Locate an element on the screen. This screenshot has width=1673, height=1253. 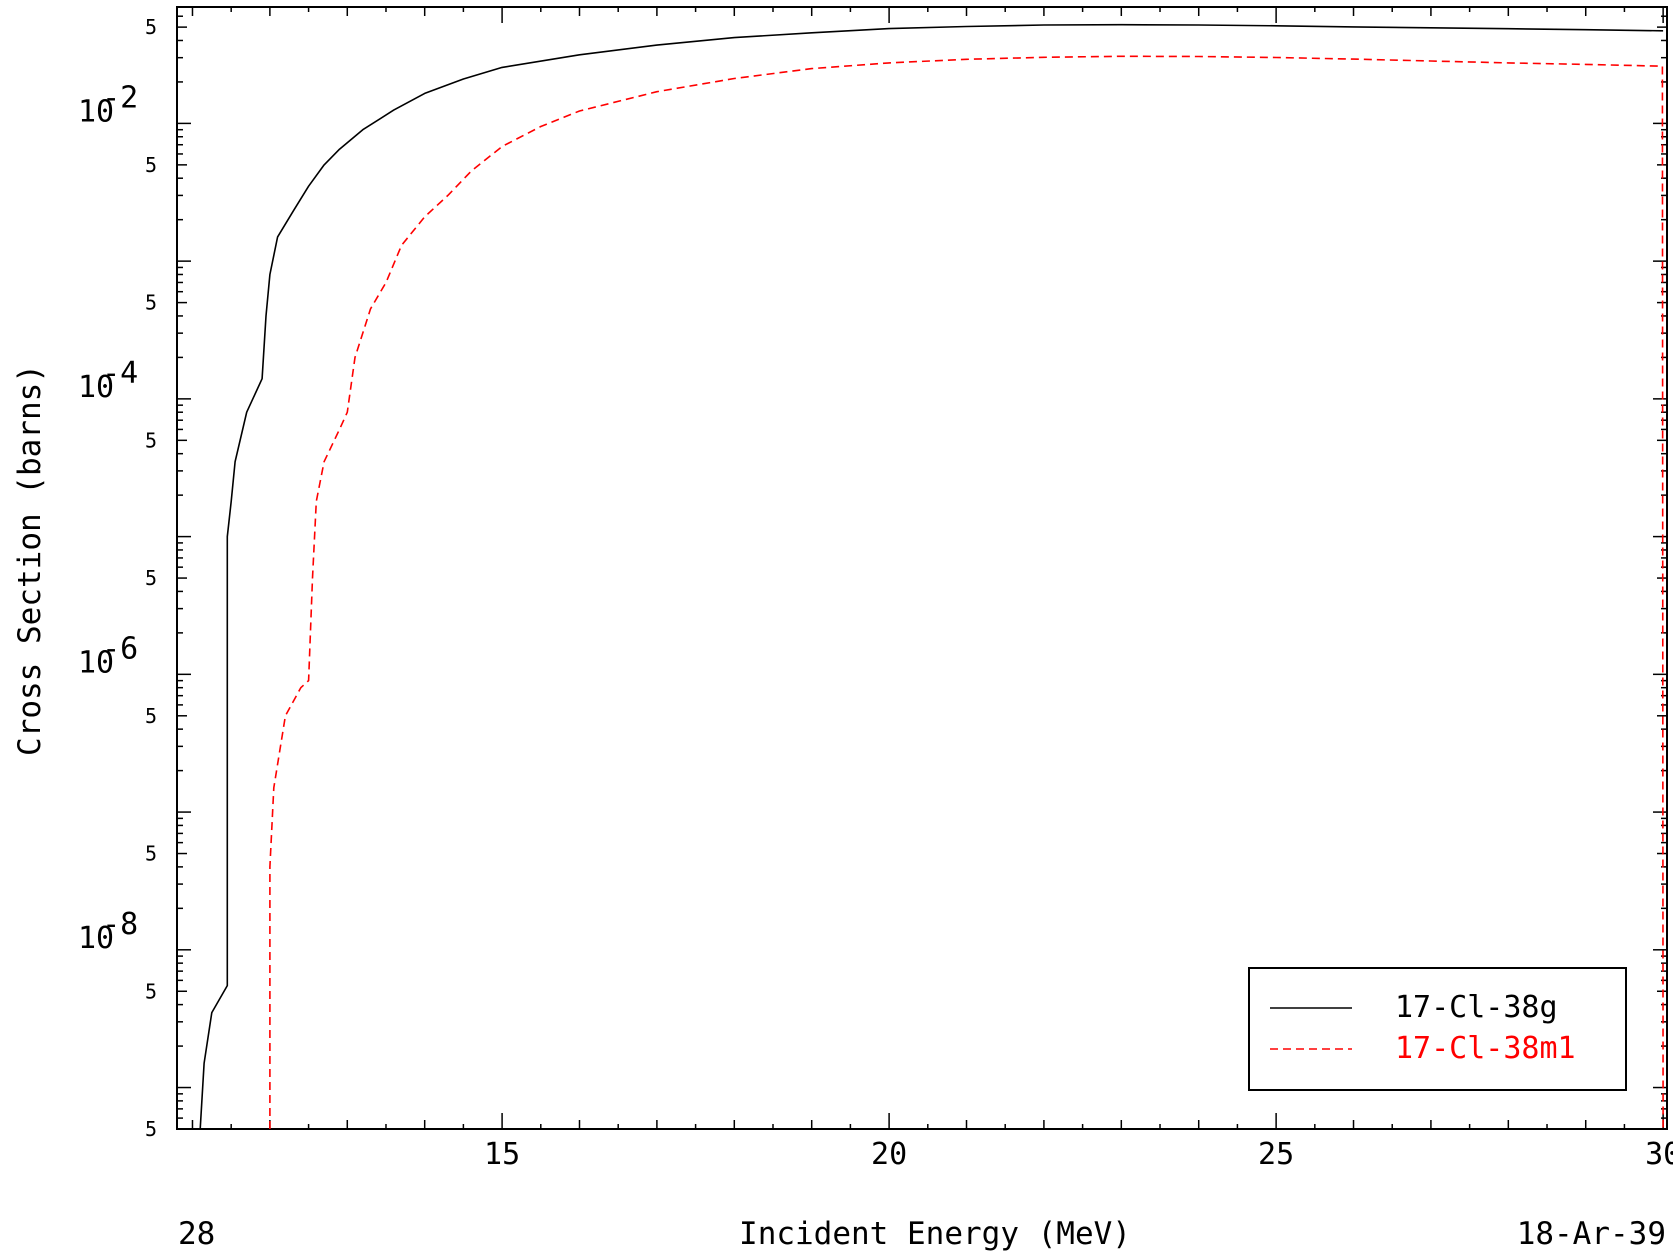
legend-box is located at coordinates (1437, 1029).